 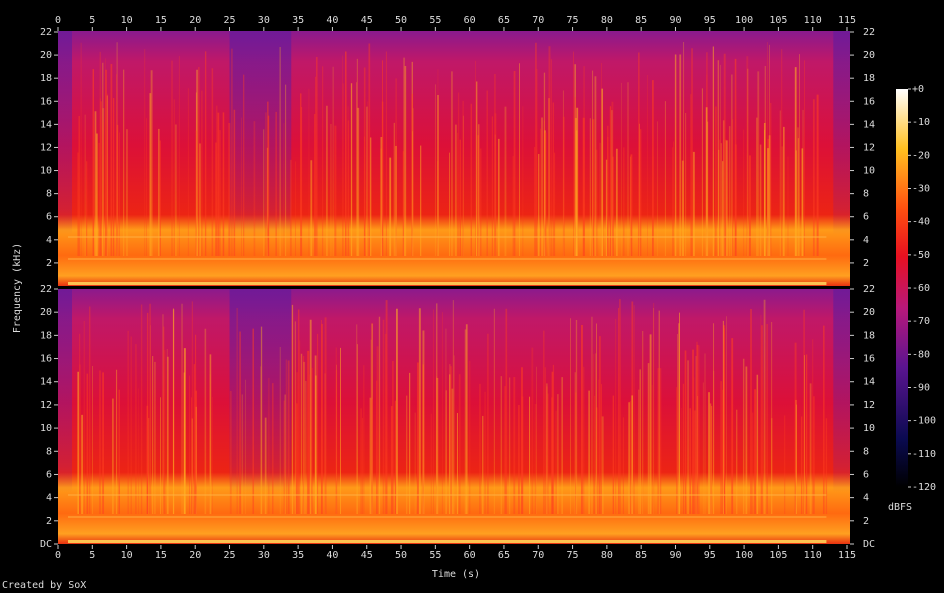 I want to click on x-tick-label: 65, so click(x=504, y=20).